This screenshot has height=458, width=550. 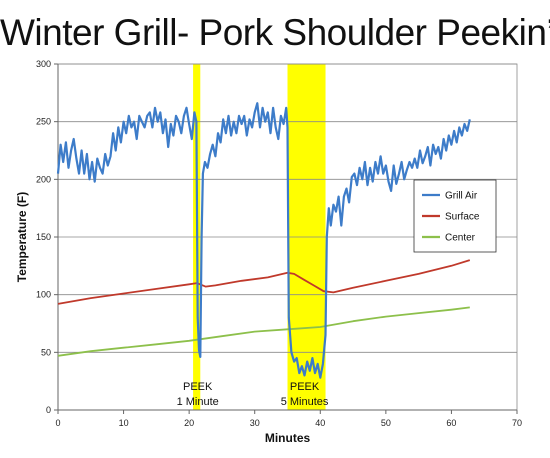 I want to click on legend-label-center: Center, so click(x=460, y=238).